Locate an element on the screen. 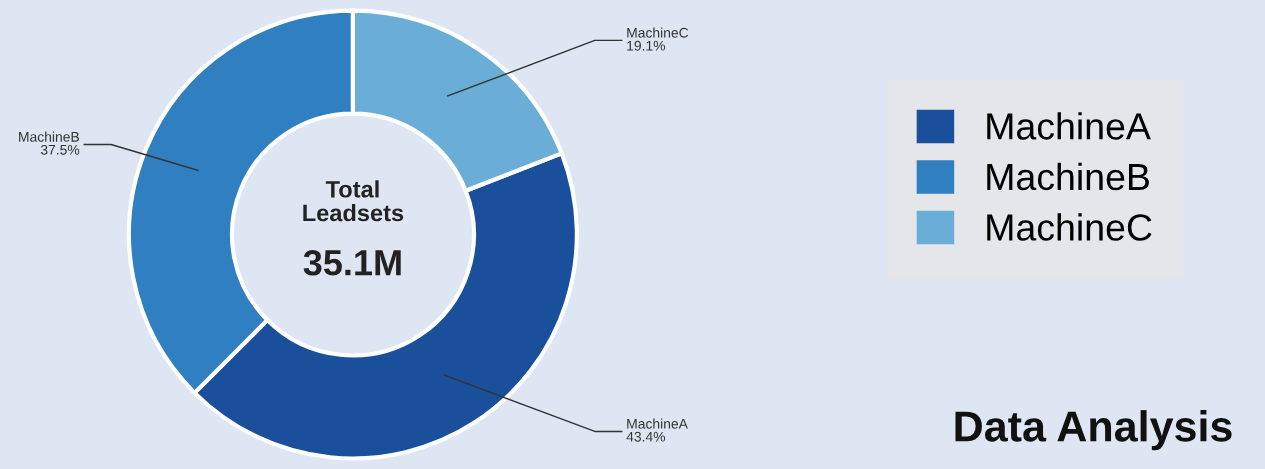 This screenshot has height=469, width=1265. slice-label: MachineC is located at coordinates (658, 32).